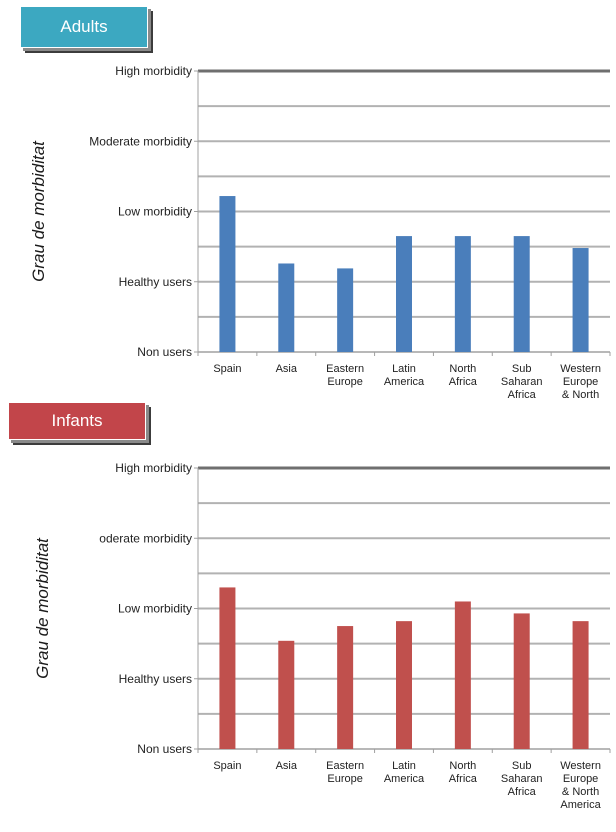  Describe the element at coordinates (84, 27) in the screenshot. I see `adults-tag: Adults` at that location.